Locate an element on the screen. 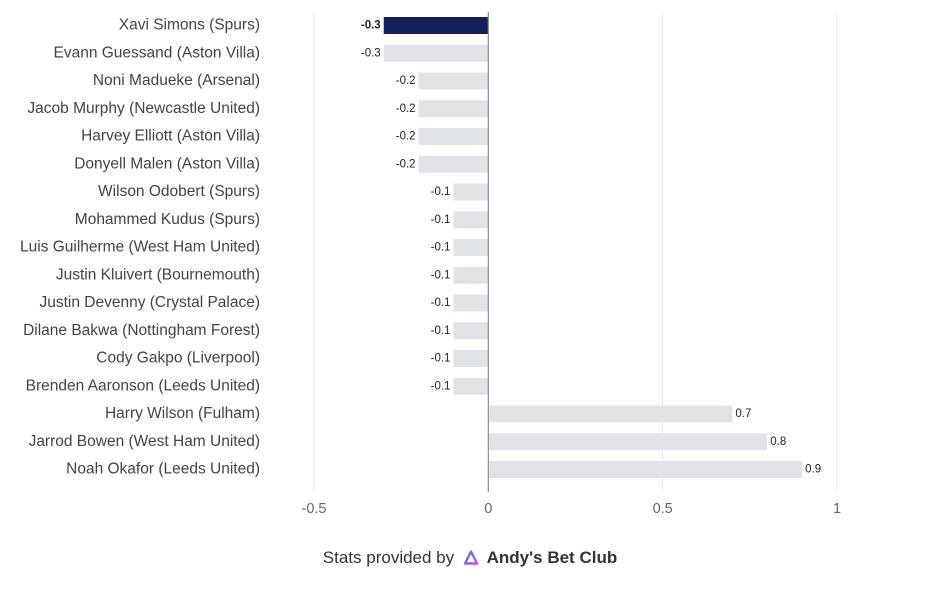  category-label: Brenden Aaronson (Leeds United) is located at coordinates (143, 385).